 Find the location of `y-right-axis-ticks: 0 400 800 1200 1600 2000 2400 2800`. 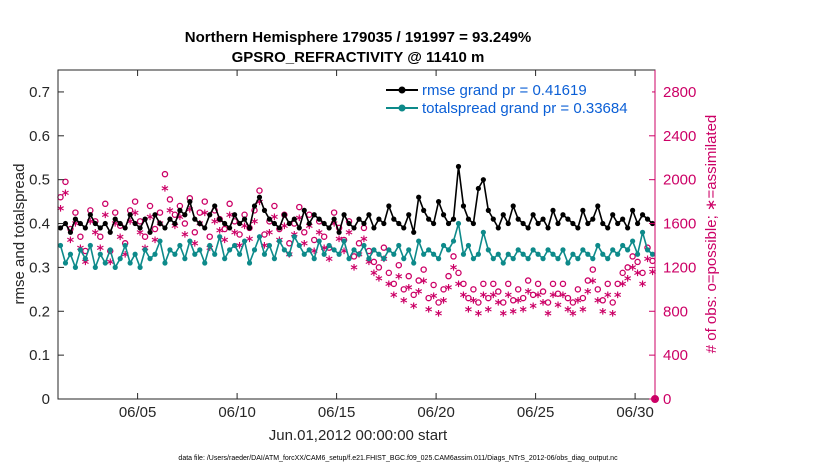

y-right-axis-ticks: 0 400 800 1200 1600 2000 2400 2800 is located at coordinates (672, 246).